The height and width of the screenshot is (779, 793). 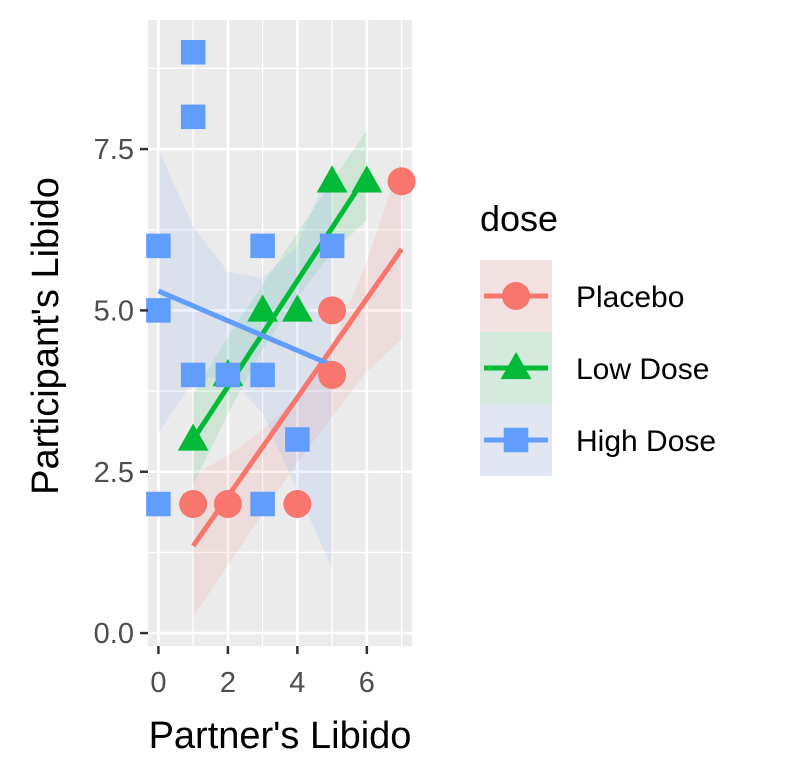 What do you see at coordinates (598, 337) in the screenshot?
I see `legend: dose Placebo Low Dose High Dose` at bounding box center [598, 337].